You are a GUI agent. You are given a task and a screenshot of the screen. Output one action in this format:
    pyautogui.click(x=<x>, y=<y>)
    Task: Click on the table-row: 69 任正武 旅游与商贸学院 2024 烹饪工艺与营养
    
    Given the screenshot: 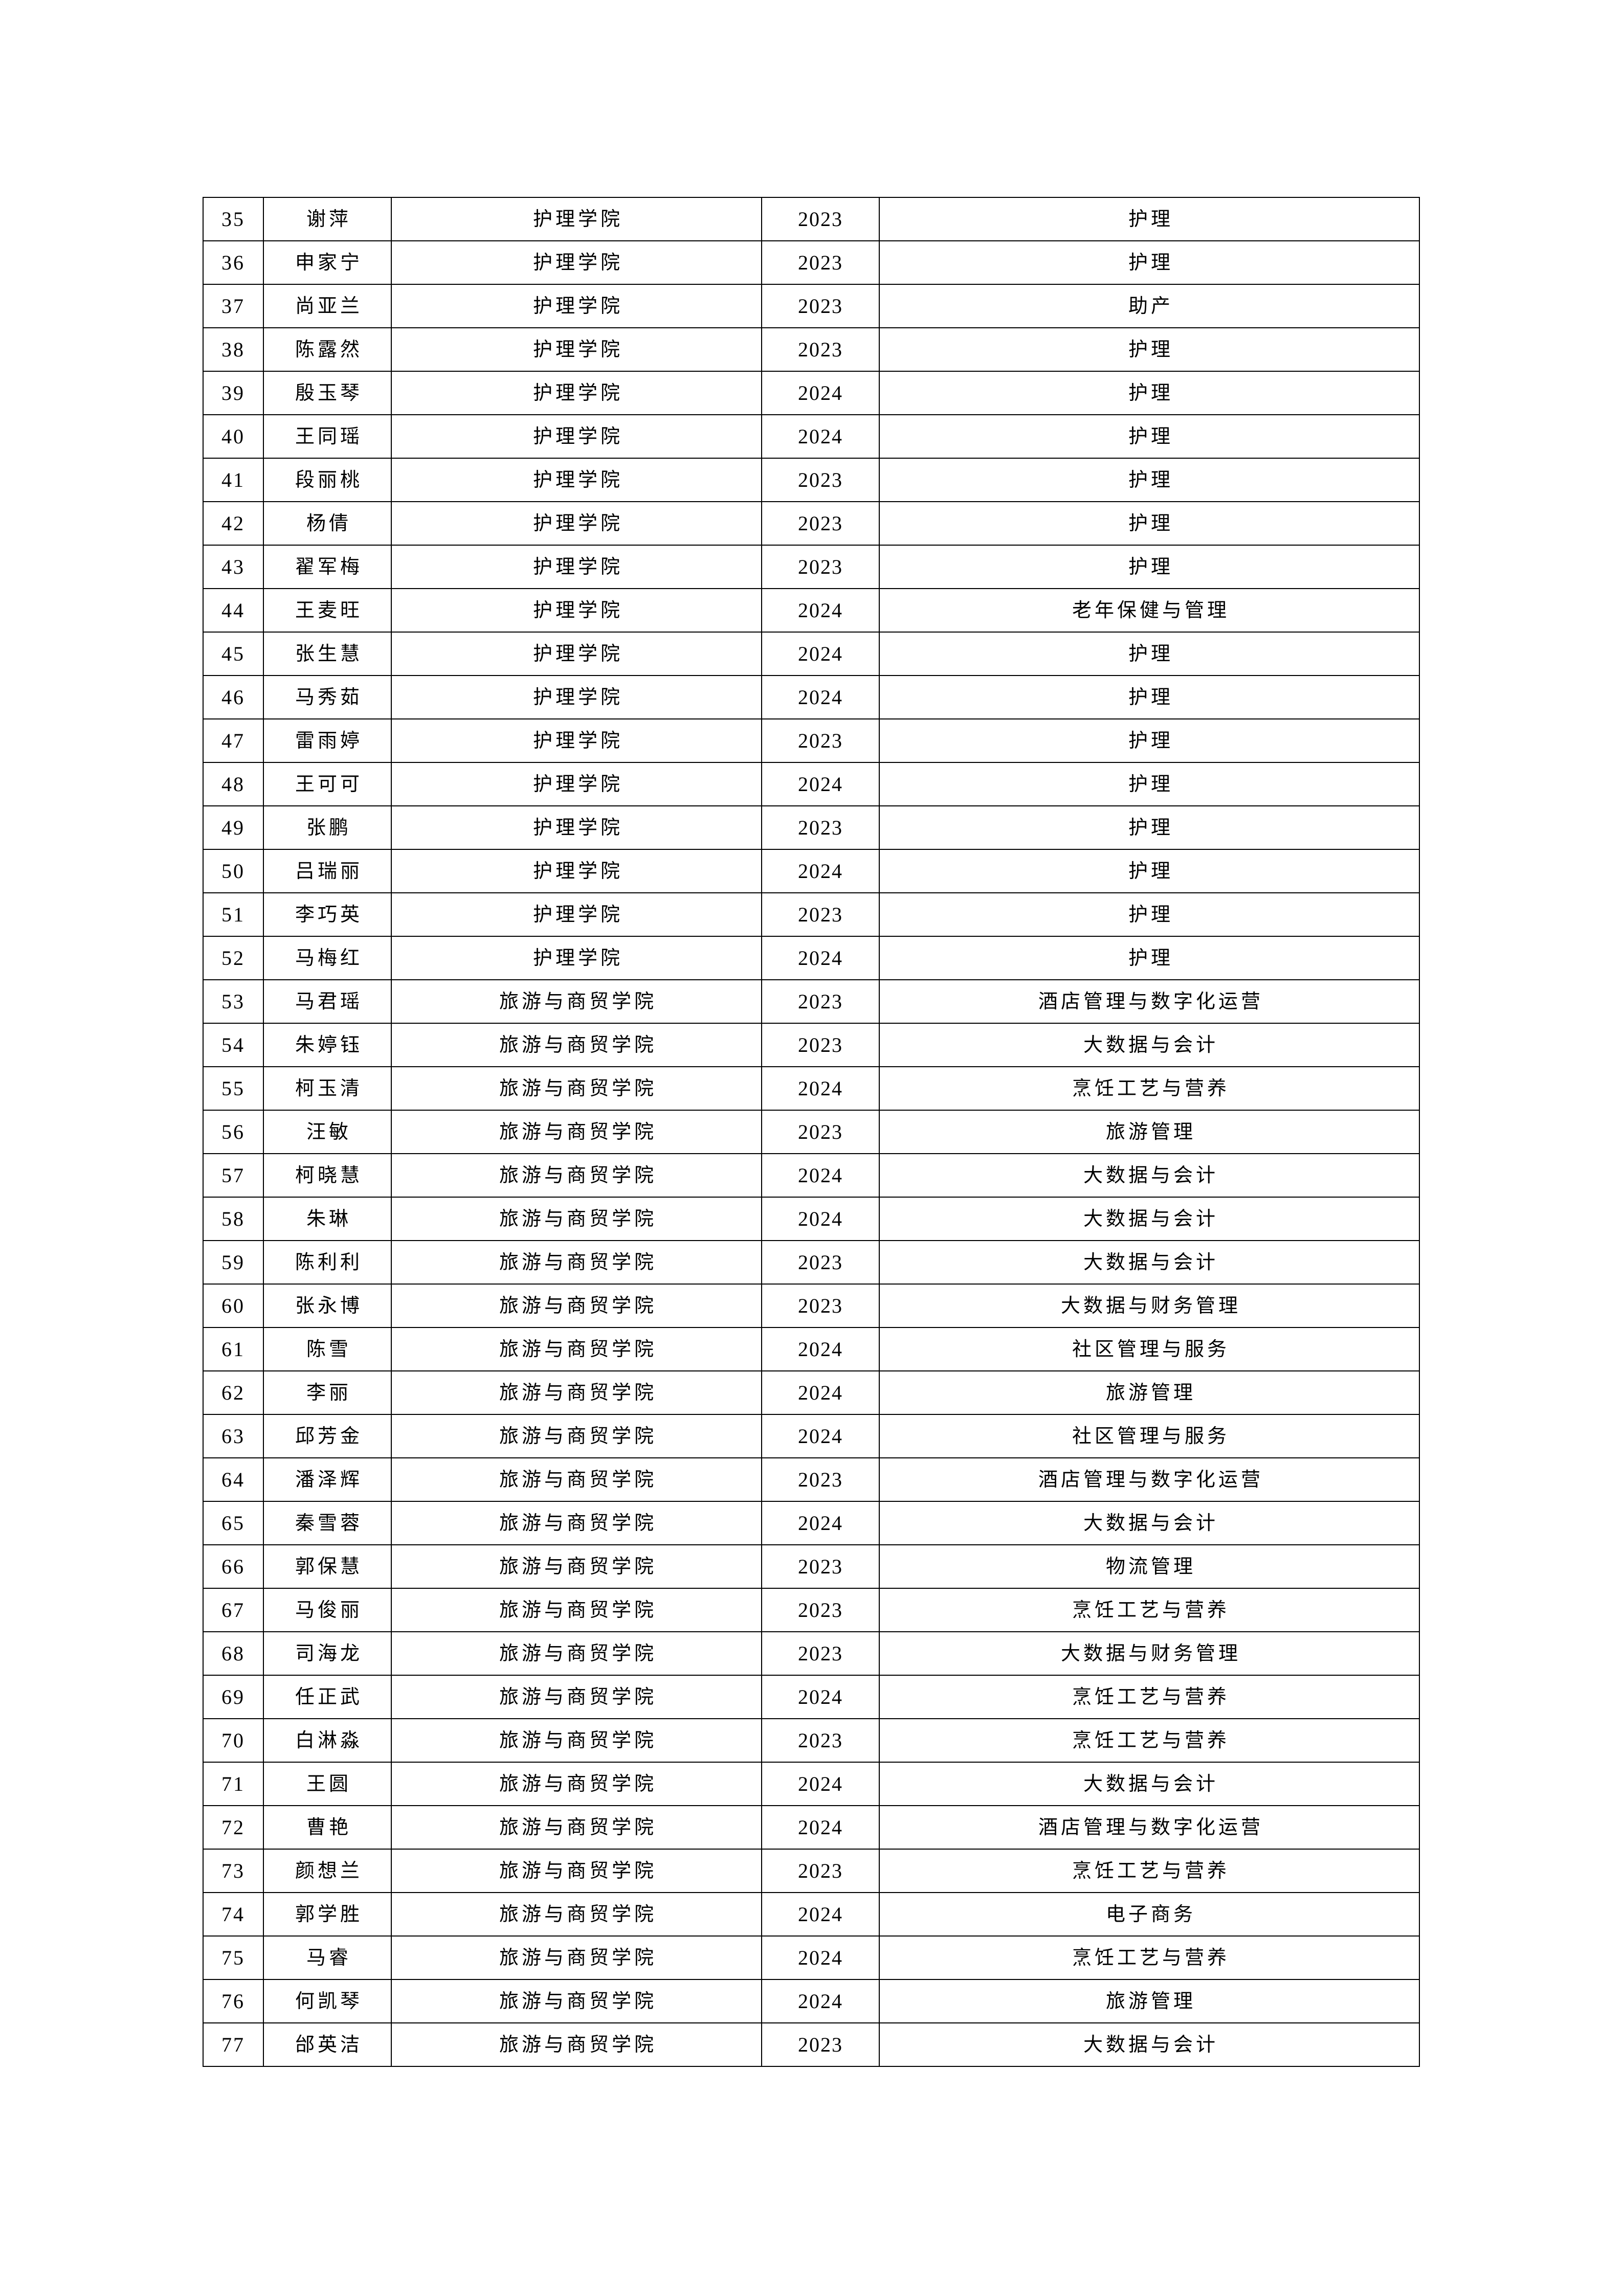 What is the action you would take?
    pyautogui.click(x=811, y=1697)
    